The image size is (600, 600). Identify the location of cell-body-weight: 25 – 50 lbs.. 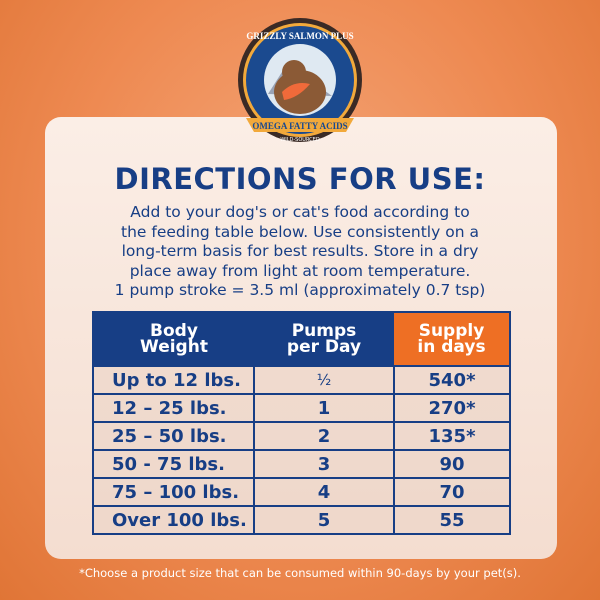
(173, 436).